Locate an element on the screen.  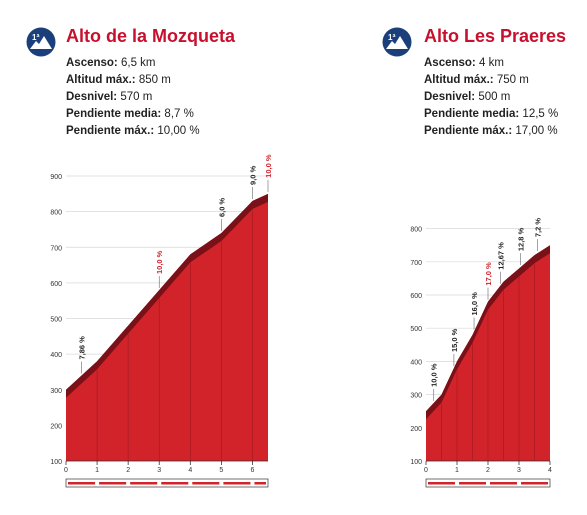
climb-title: Alto de la Mozqueta is located at coordinates (151, 36).